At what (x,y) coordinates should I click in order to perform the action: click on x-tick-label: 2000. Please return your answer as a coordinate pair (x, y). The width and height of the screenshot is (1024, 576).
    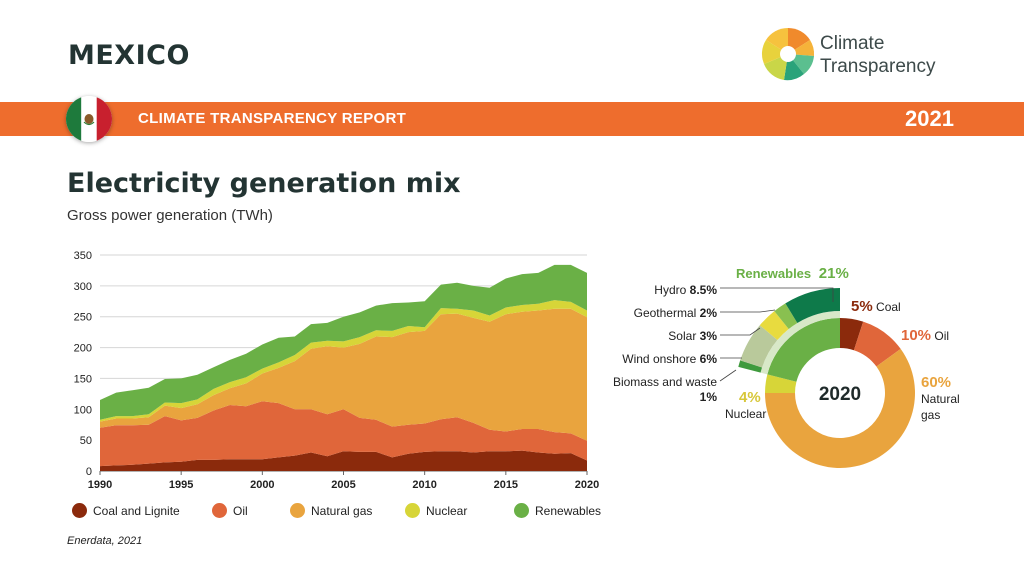
    Looking at the image, I should click on (262, 485).